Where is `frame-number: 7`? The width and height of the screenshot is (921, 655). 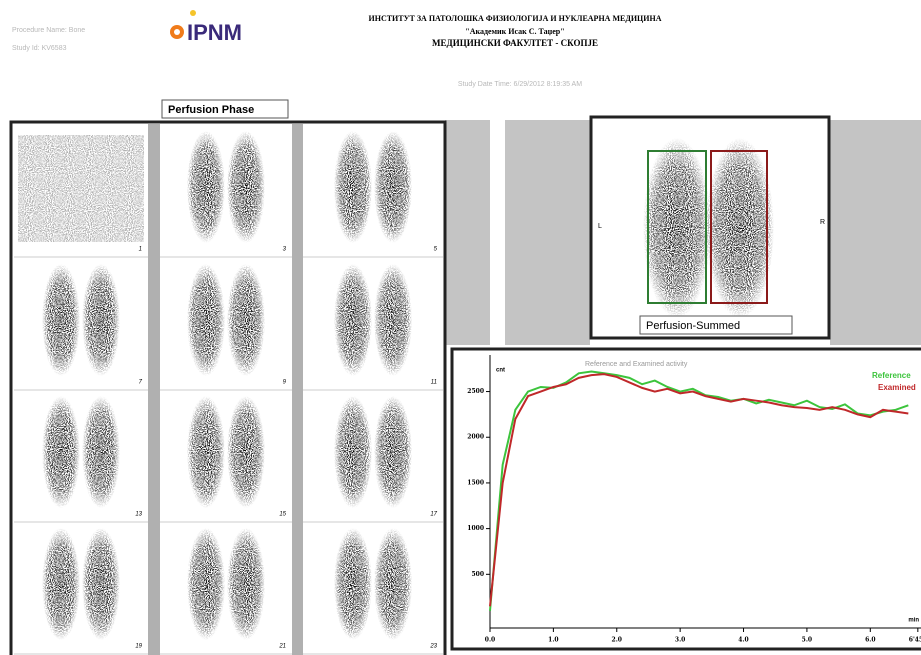
frame-number: 7 is located at coordinates (141, 383).